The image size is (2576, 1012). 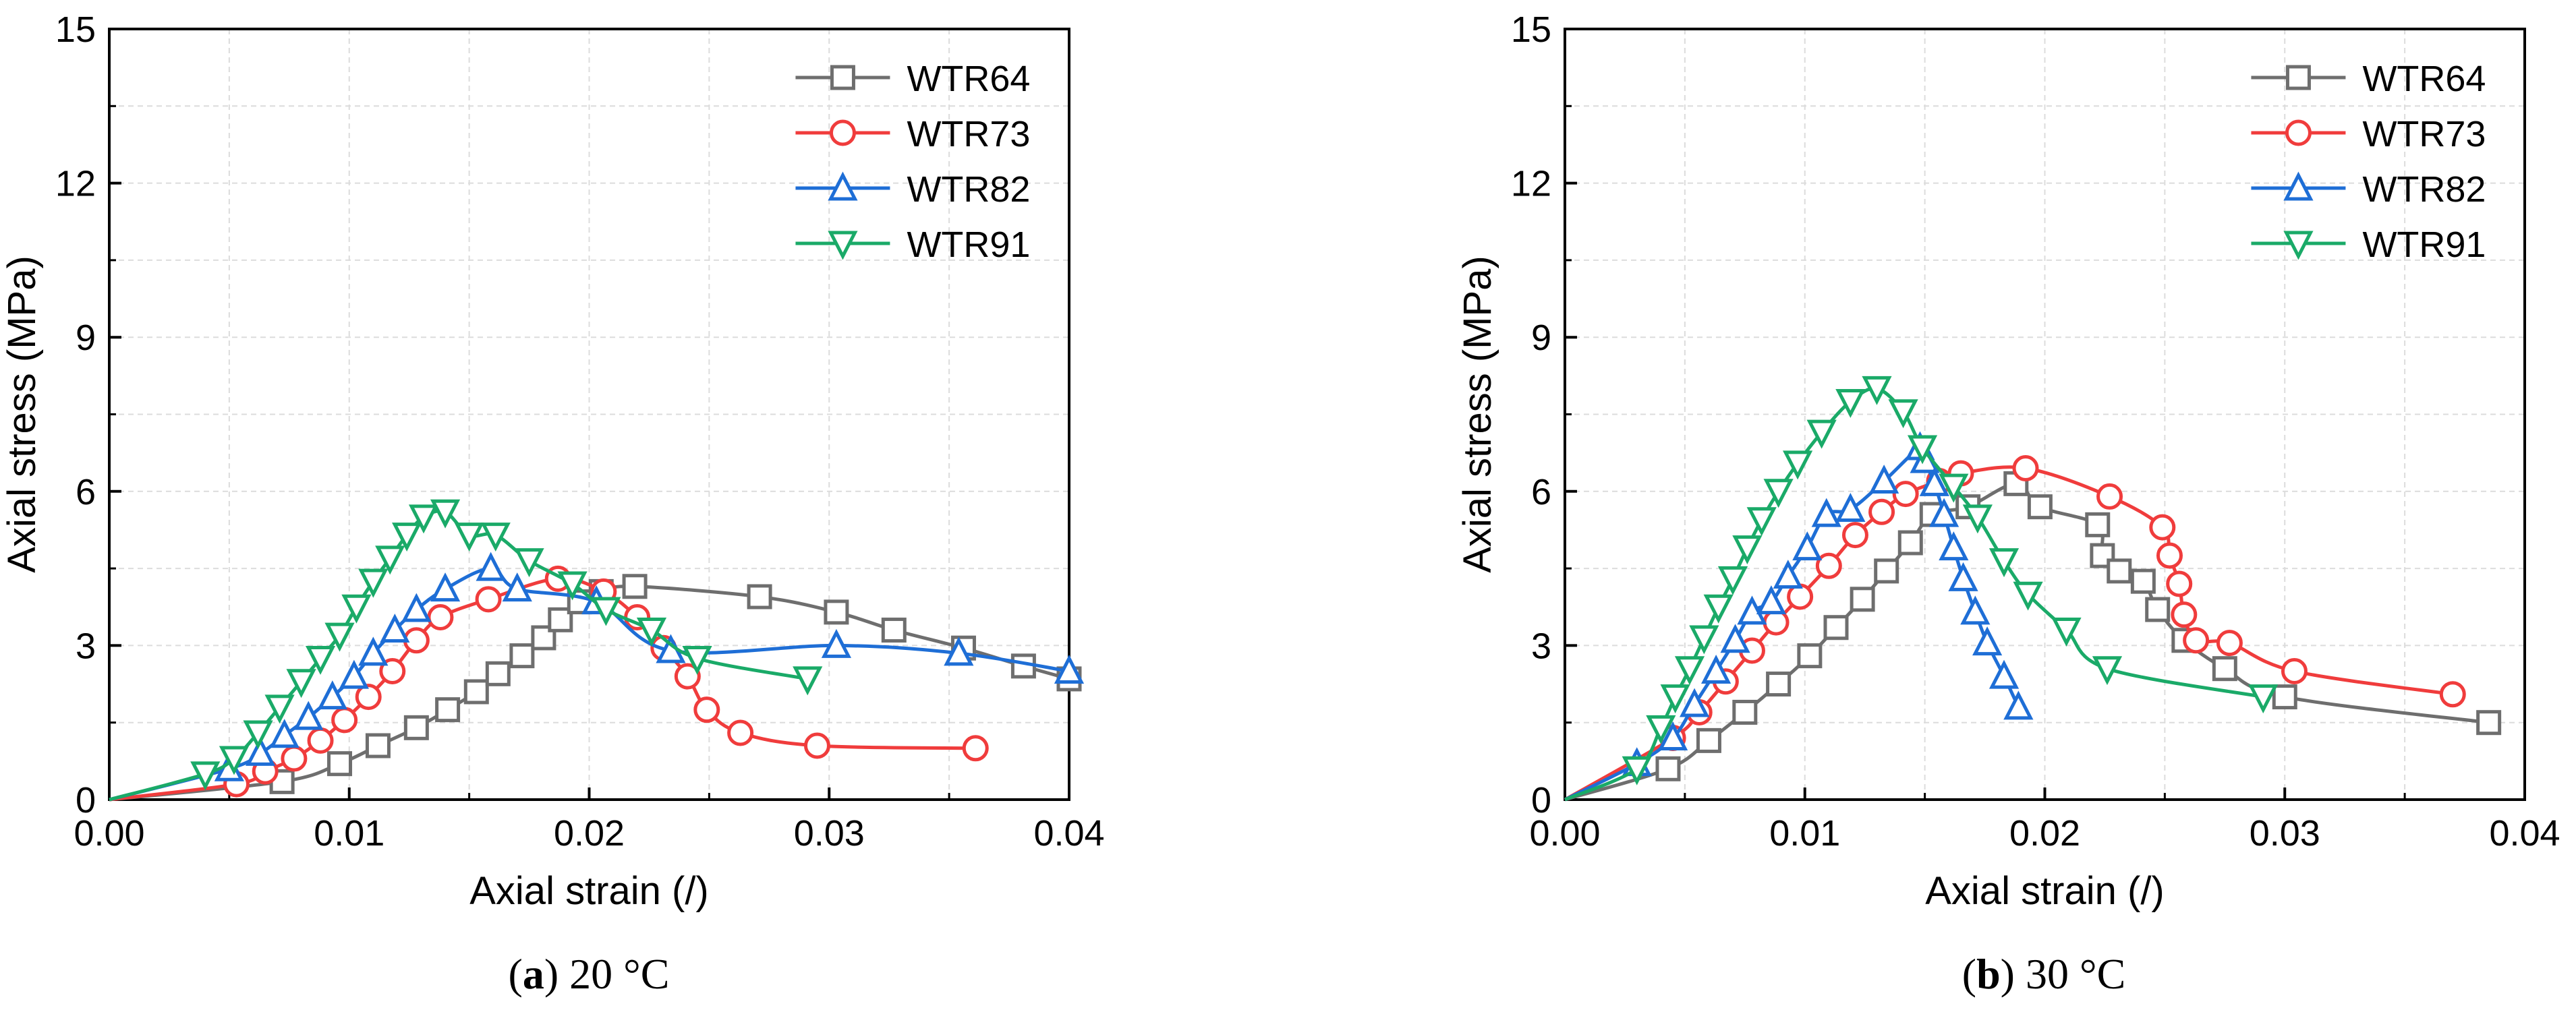 I want to click on legend: WTR64 WTR73 WTR82 WTR91, so click(x=2368, y=162).